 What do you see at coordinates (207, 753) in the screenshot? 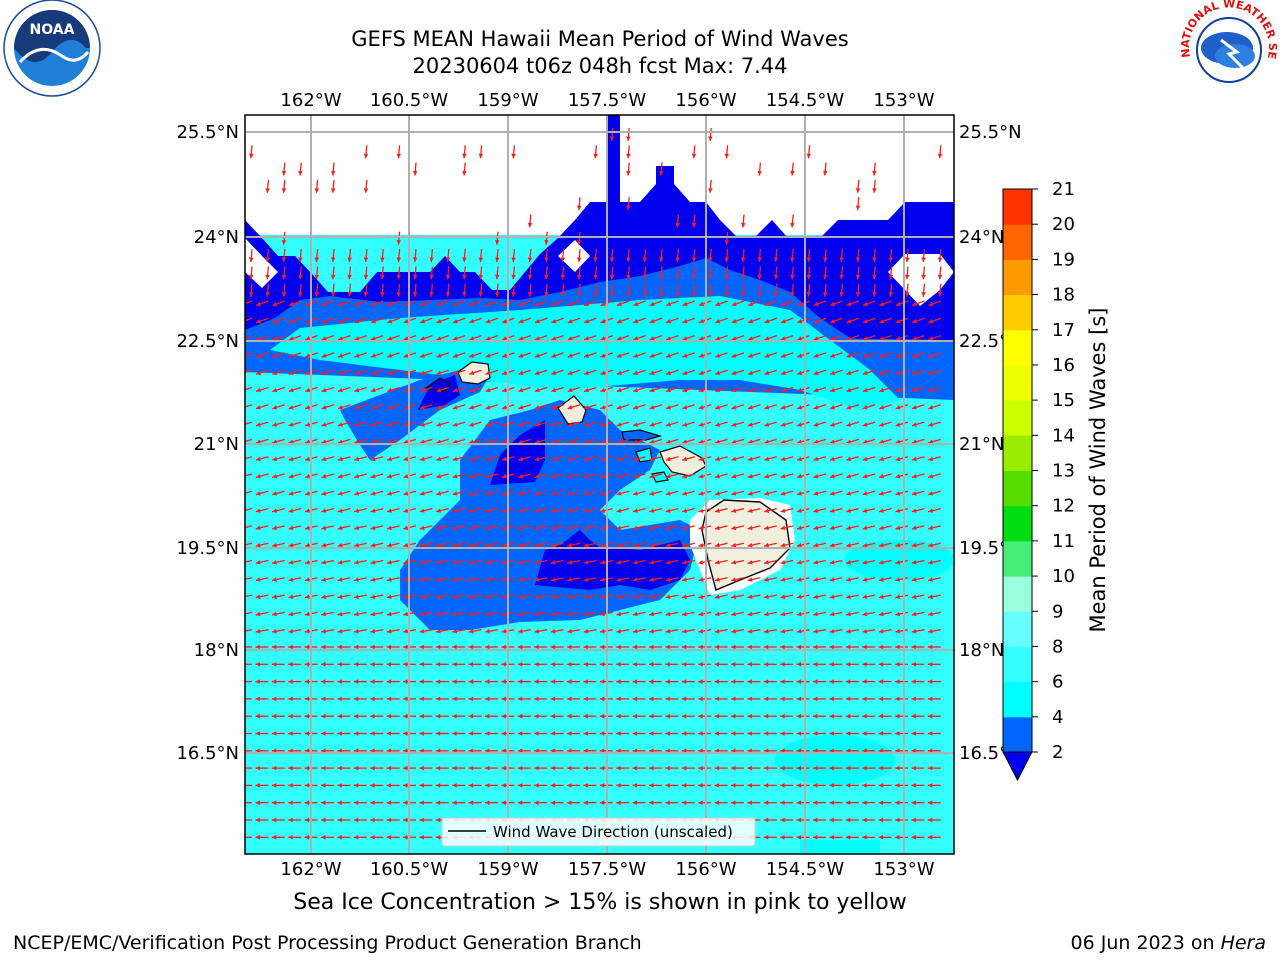
I see `lat-tick-label: 16.5°N` at bounding box center [207, 753].